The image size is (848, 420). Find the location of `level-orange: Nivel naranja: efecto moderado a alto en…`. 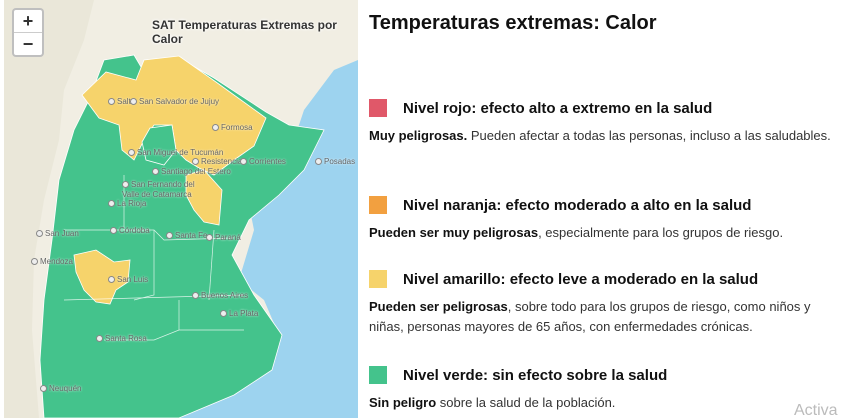

level-orange: Nivel naranja: efecto moderado a alto en… is located at coordinates (606, 219).